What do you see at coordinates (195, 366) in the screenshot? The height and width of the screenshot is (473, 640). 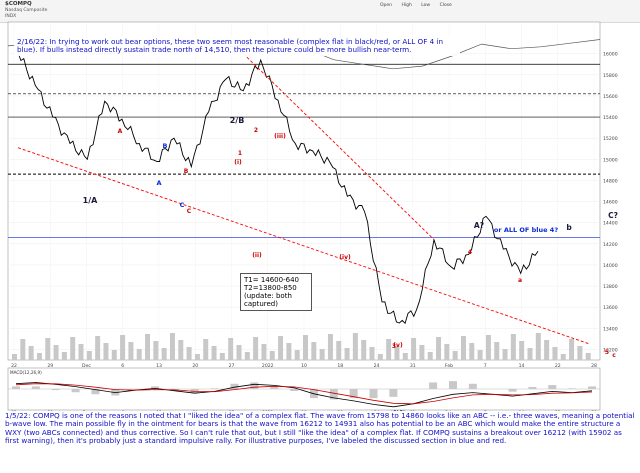 I see `x-tick-label: 20` at bounding box center [195, 366].